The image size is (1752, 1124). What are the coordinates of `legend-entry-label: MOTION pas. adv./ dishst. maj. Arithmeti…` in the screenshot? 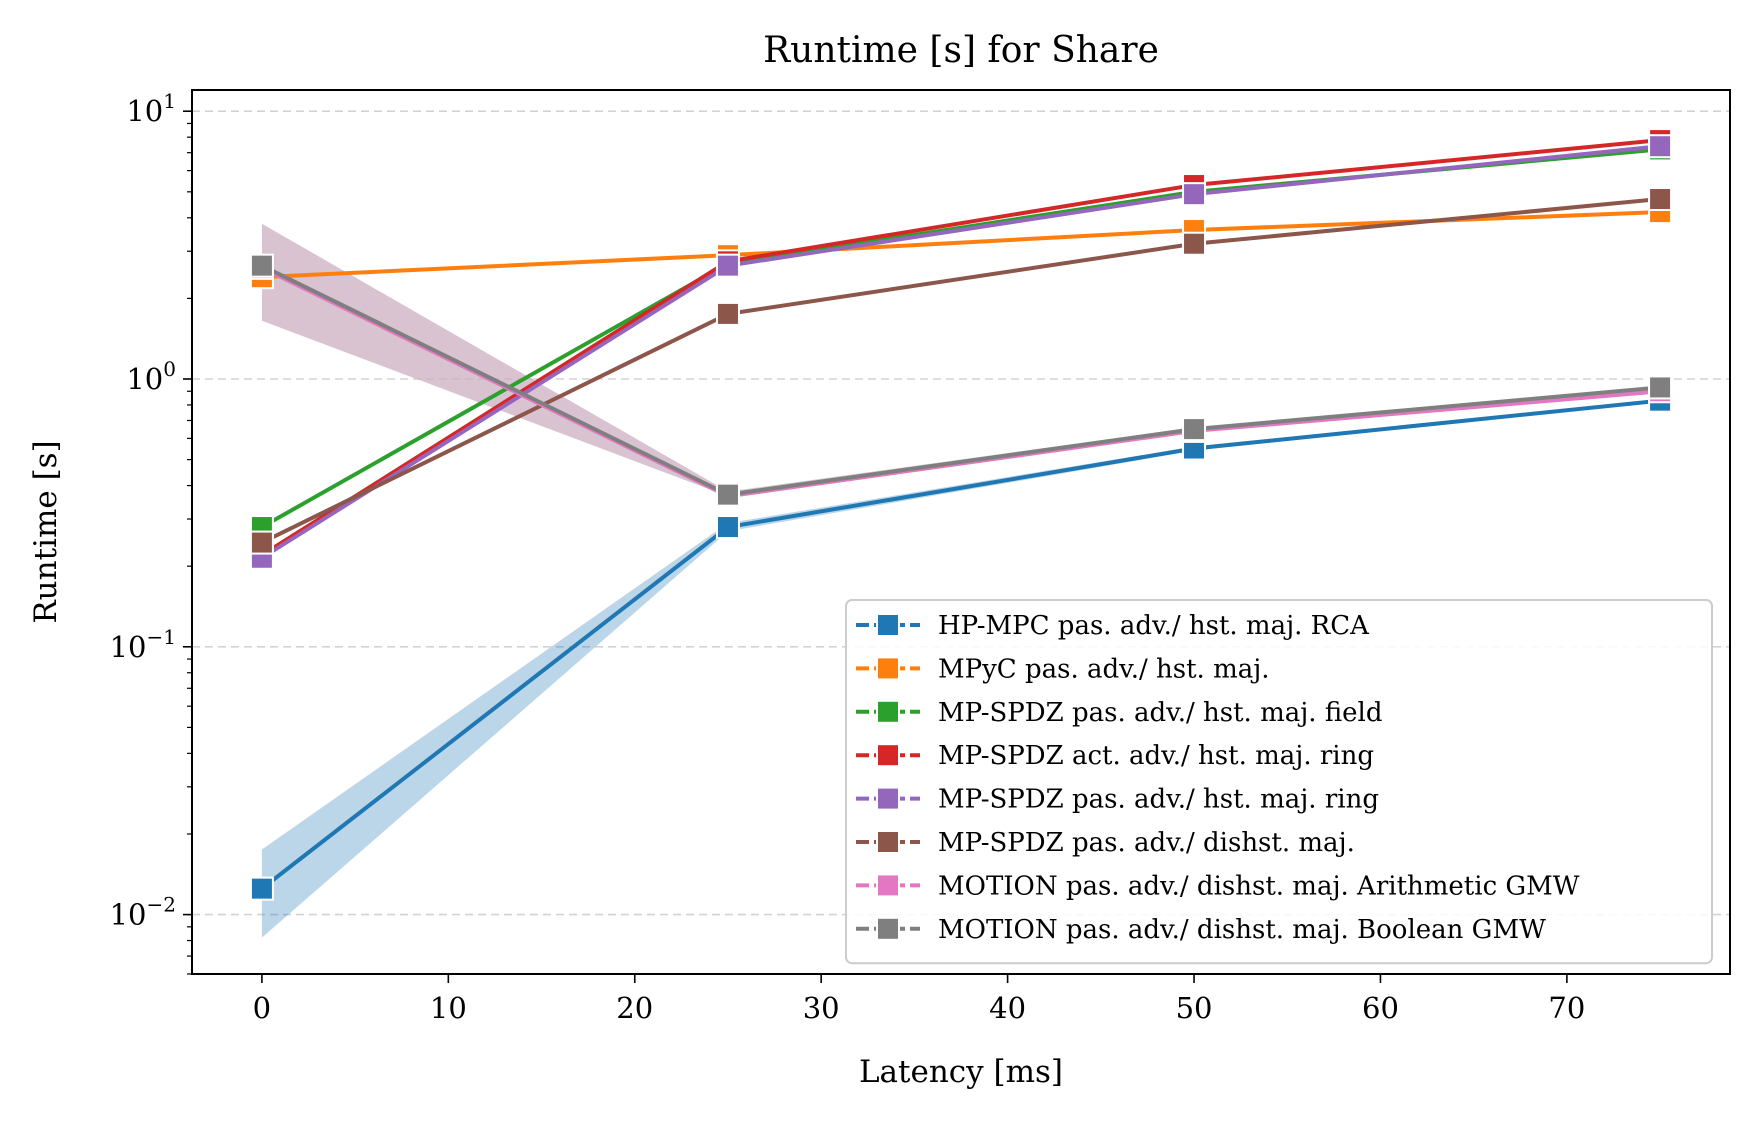 It's located at (1259, 886).